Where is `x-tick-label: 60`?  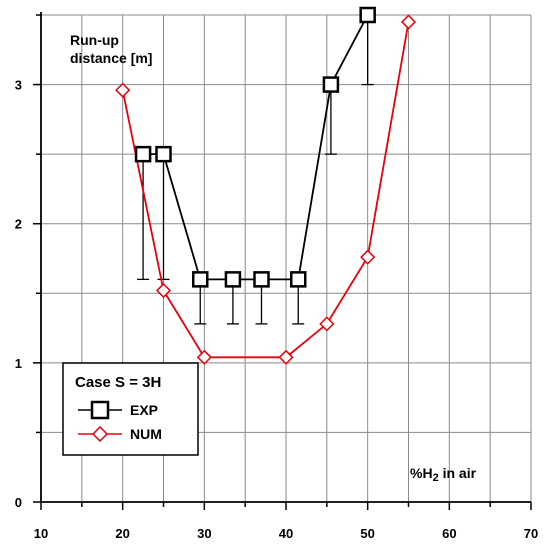 x-tick-label: 60 is located at coordinates (449, 533).